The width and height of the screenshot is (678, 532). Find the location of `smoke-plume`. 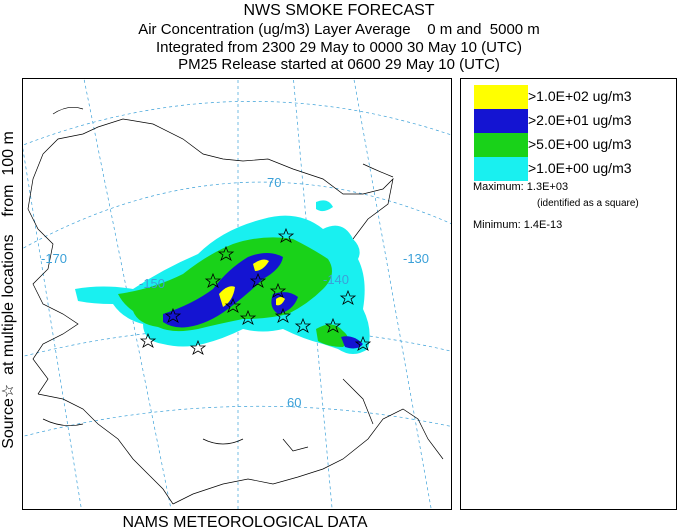

smoke-plume is located at coordinates (222, 277).